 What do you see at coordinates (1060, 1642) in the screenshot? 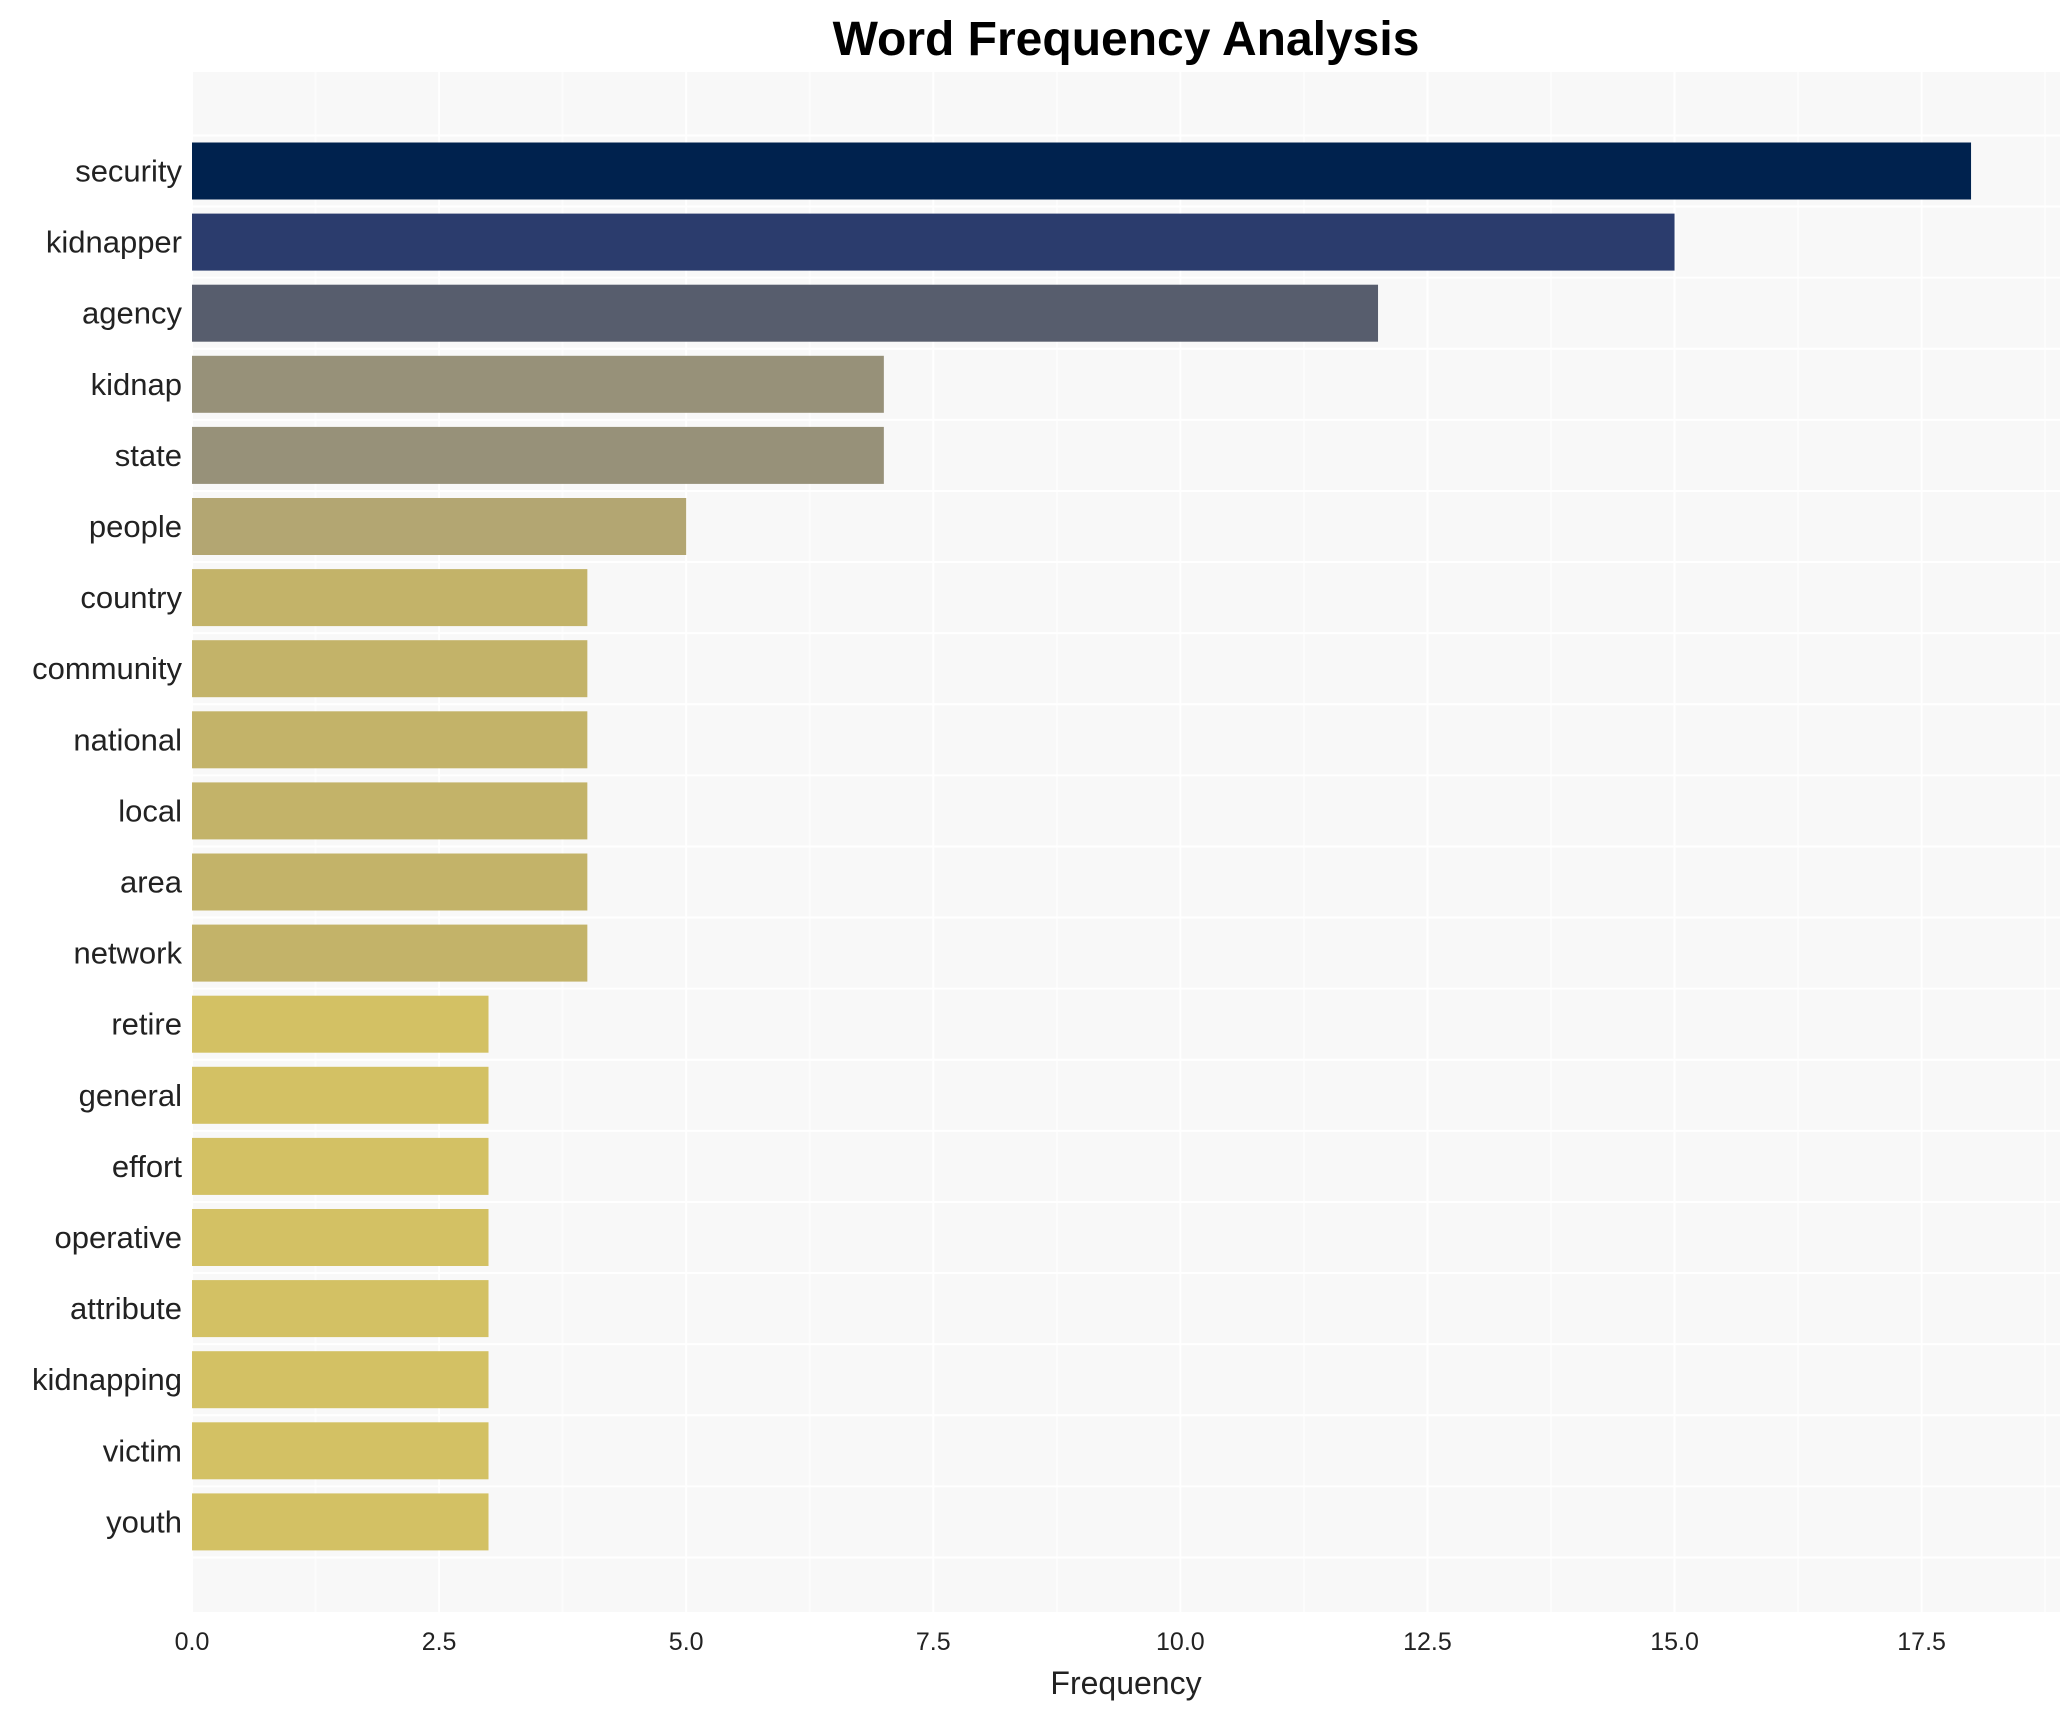
I see `x-tick-labels: 0.0 2.5 5.0 7.5 10.0 12.5 15.0 17.5` at bounding box center [1060, 1642].